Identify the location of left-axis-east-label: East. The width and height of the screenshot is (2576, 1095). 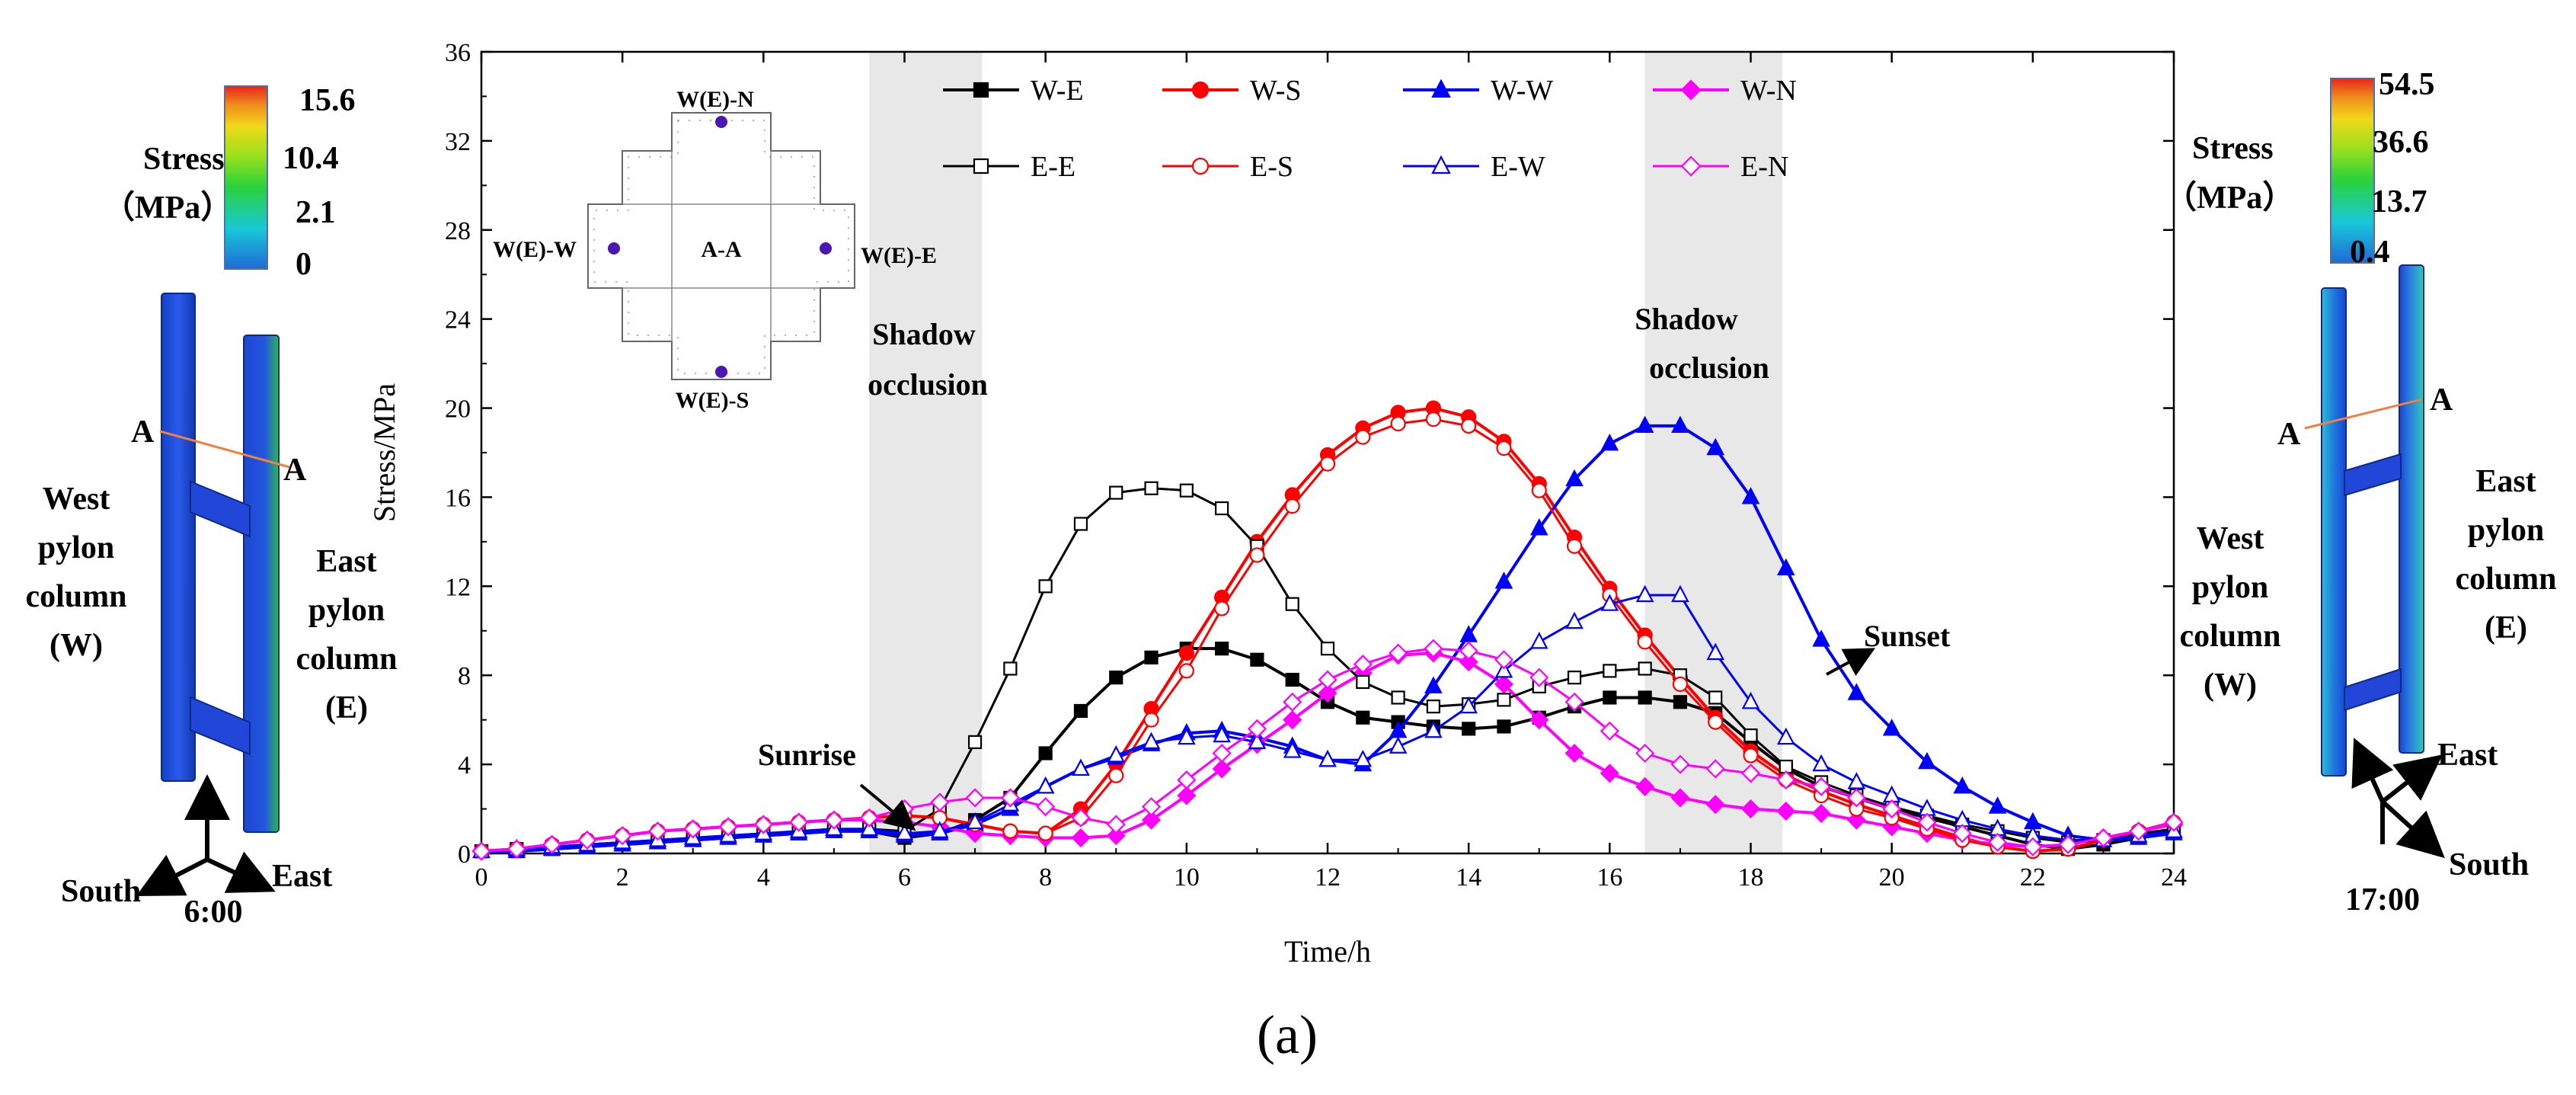
(302, 877).